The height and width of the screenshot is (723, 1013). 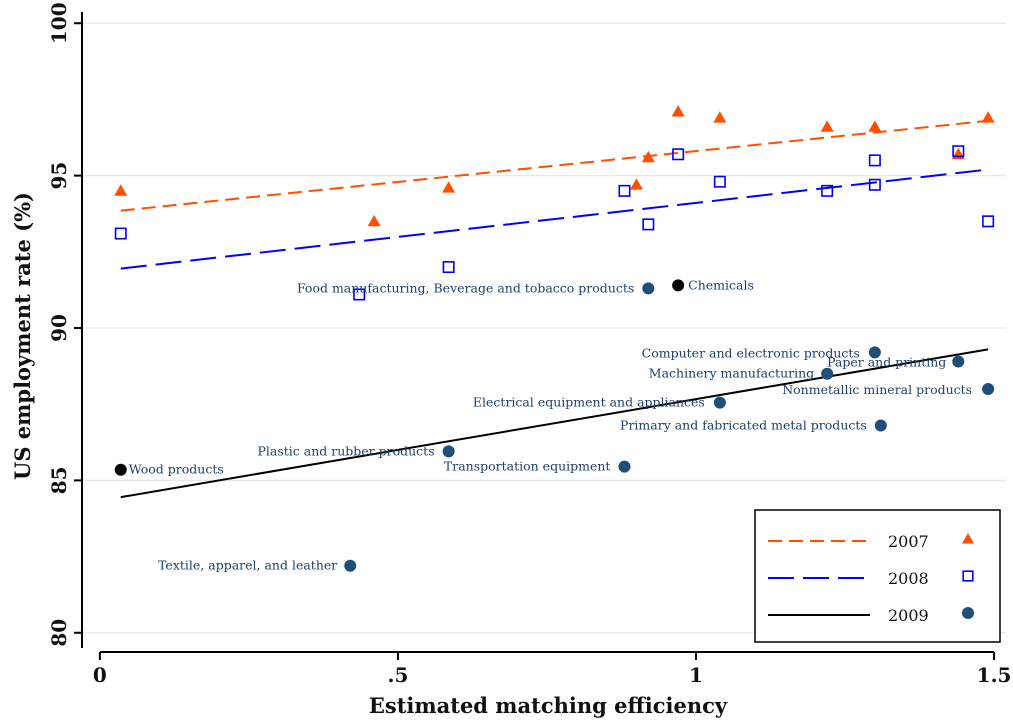 What do you see at coordinates (743, 425) in the screenshot?
I see `point-label: Primary and fabricated metal products` at bounding box center [743, 425].